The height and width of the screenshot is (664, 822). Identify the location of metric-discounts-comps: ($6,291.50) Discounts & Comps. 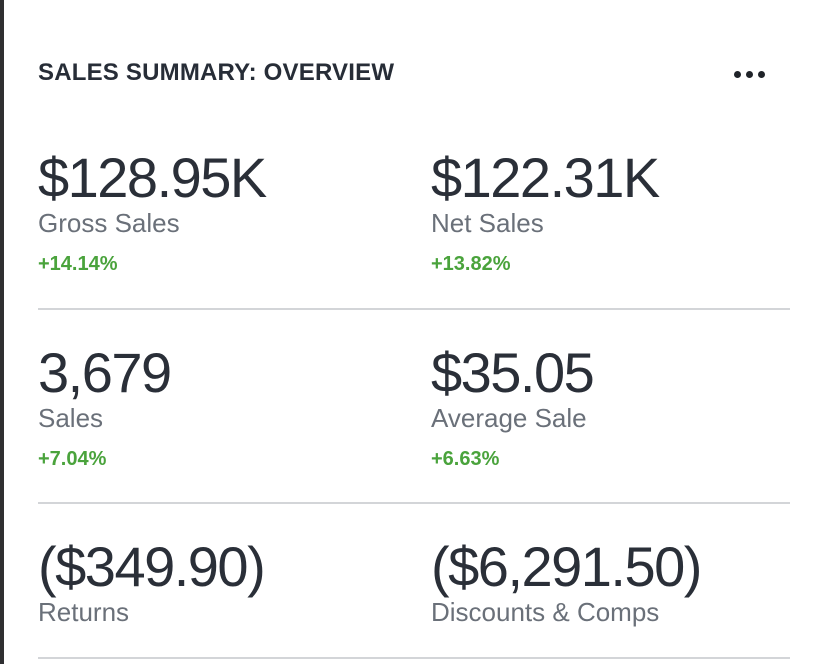
(611, 581).